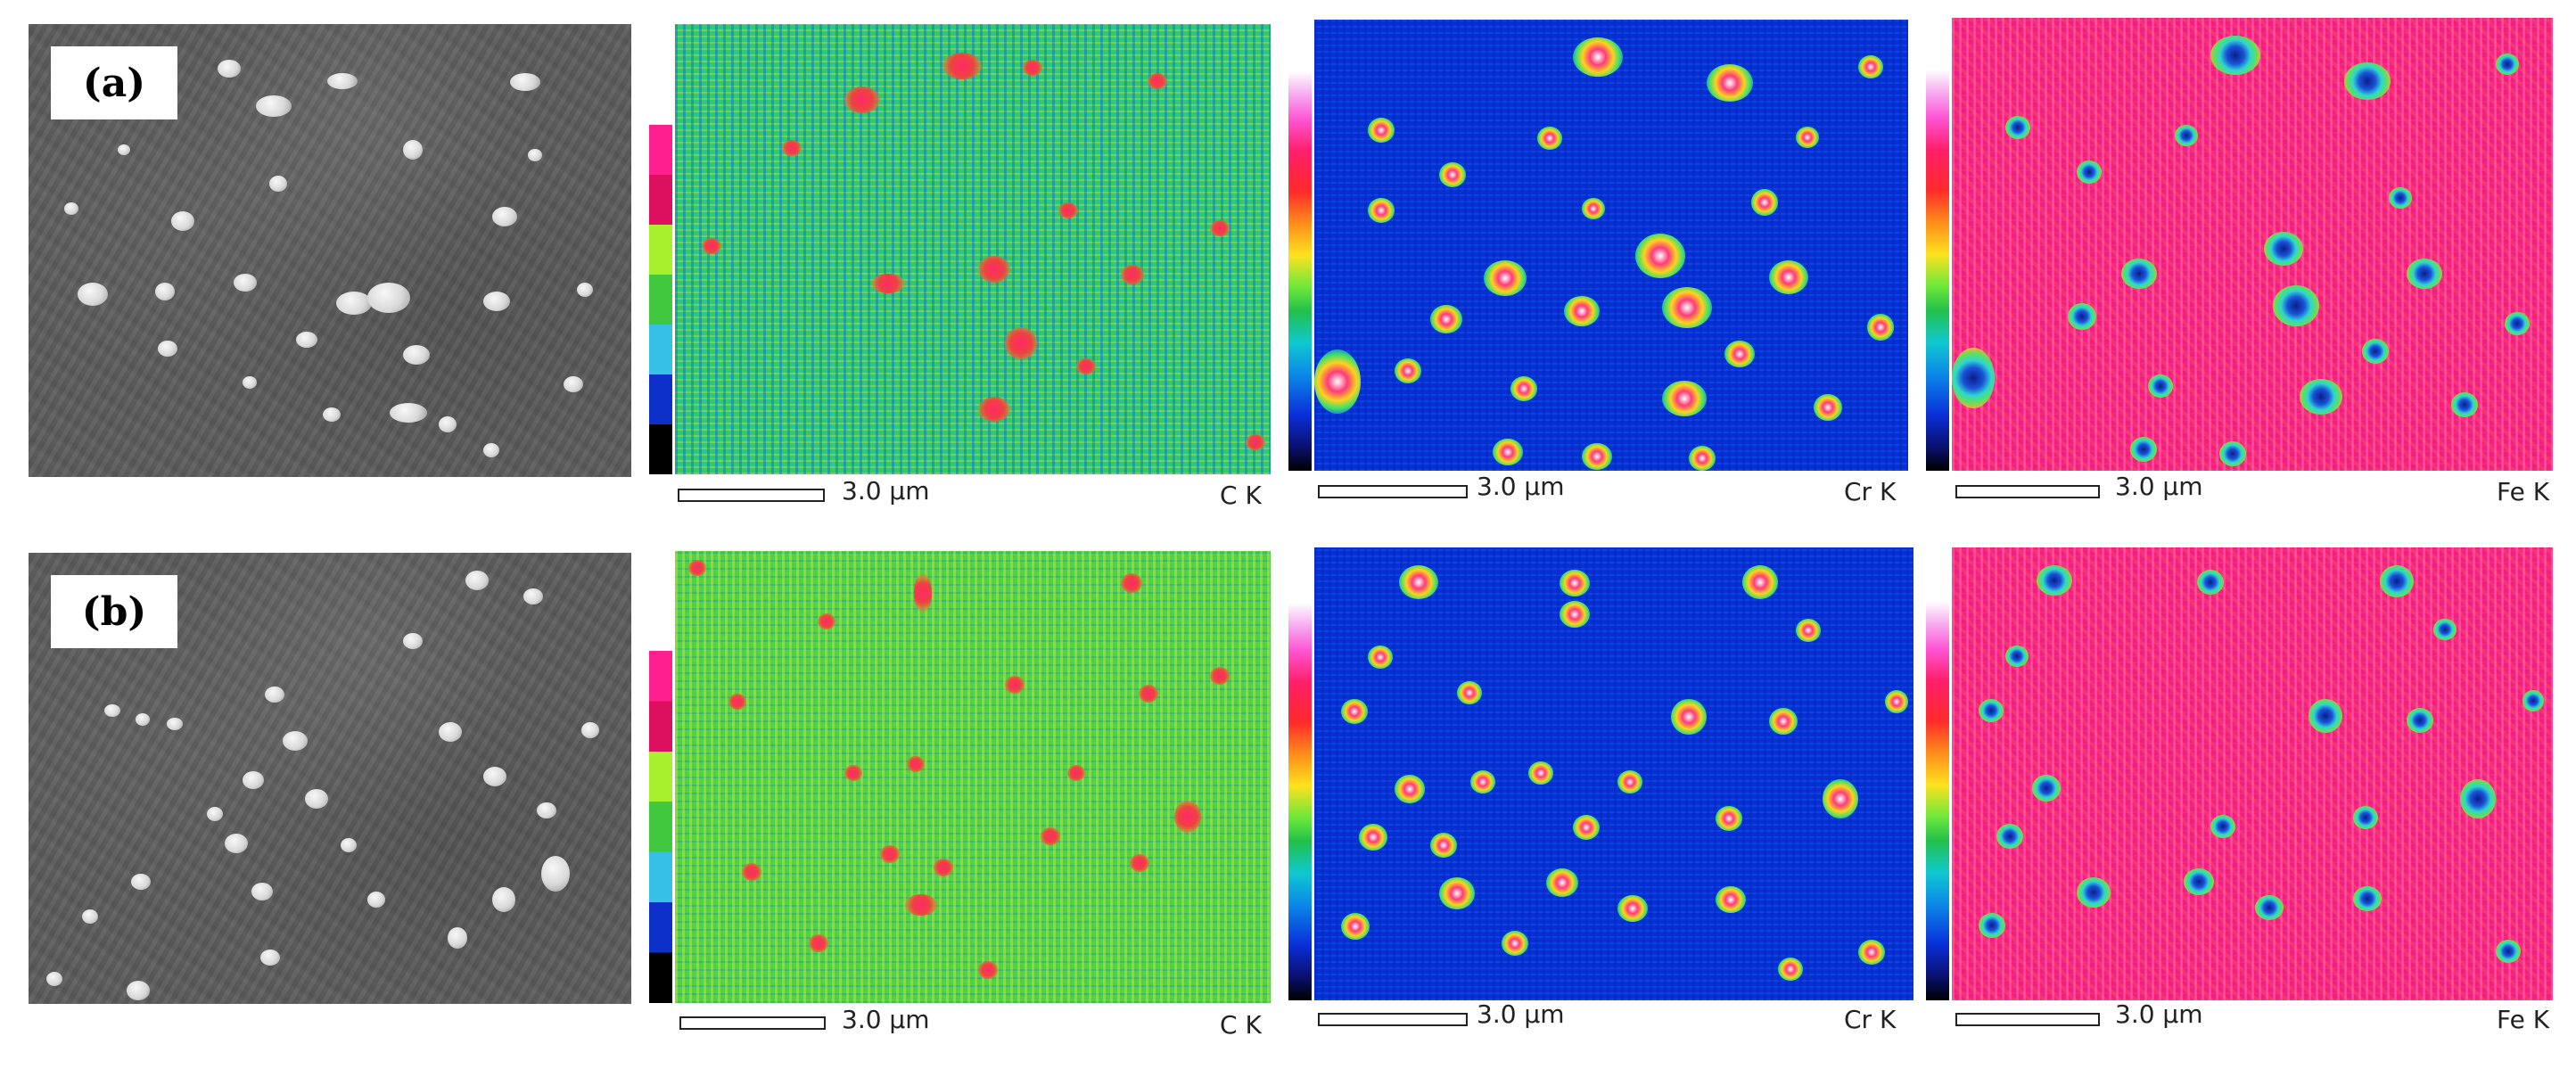  I want to click on element-label-cr-b: Cr K, so click(1870, 1019).